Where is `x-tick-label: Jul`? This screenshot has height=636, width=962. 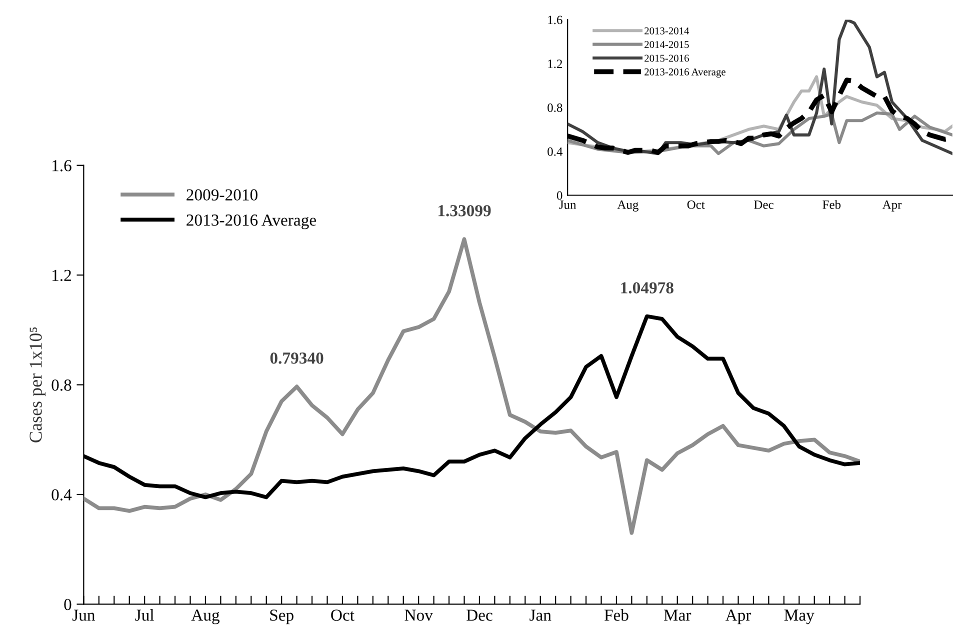 x-tick-label: Jul is located at coordinates (144, 615).